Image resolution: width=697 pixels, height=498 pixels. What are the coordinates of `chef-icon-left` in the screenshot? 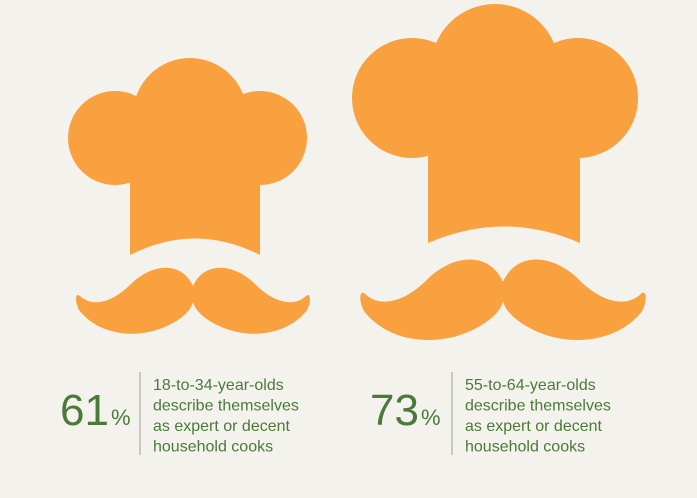 It's located at (187, 156).